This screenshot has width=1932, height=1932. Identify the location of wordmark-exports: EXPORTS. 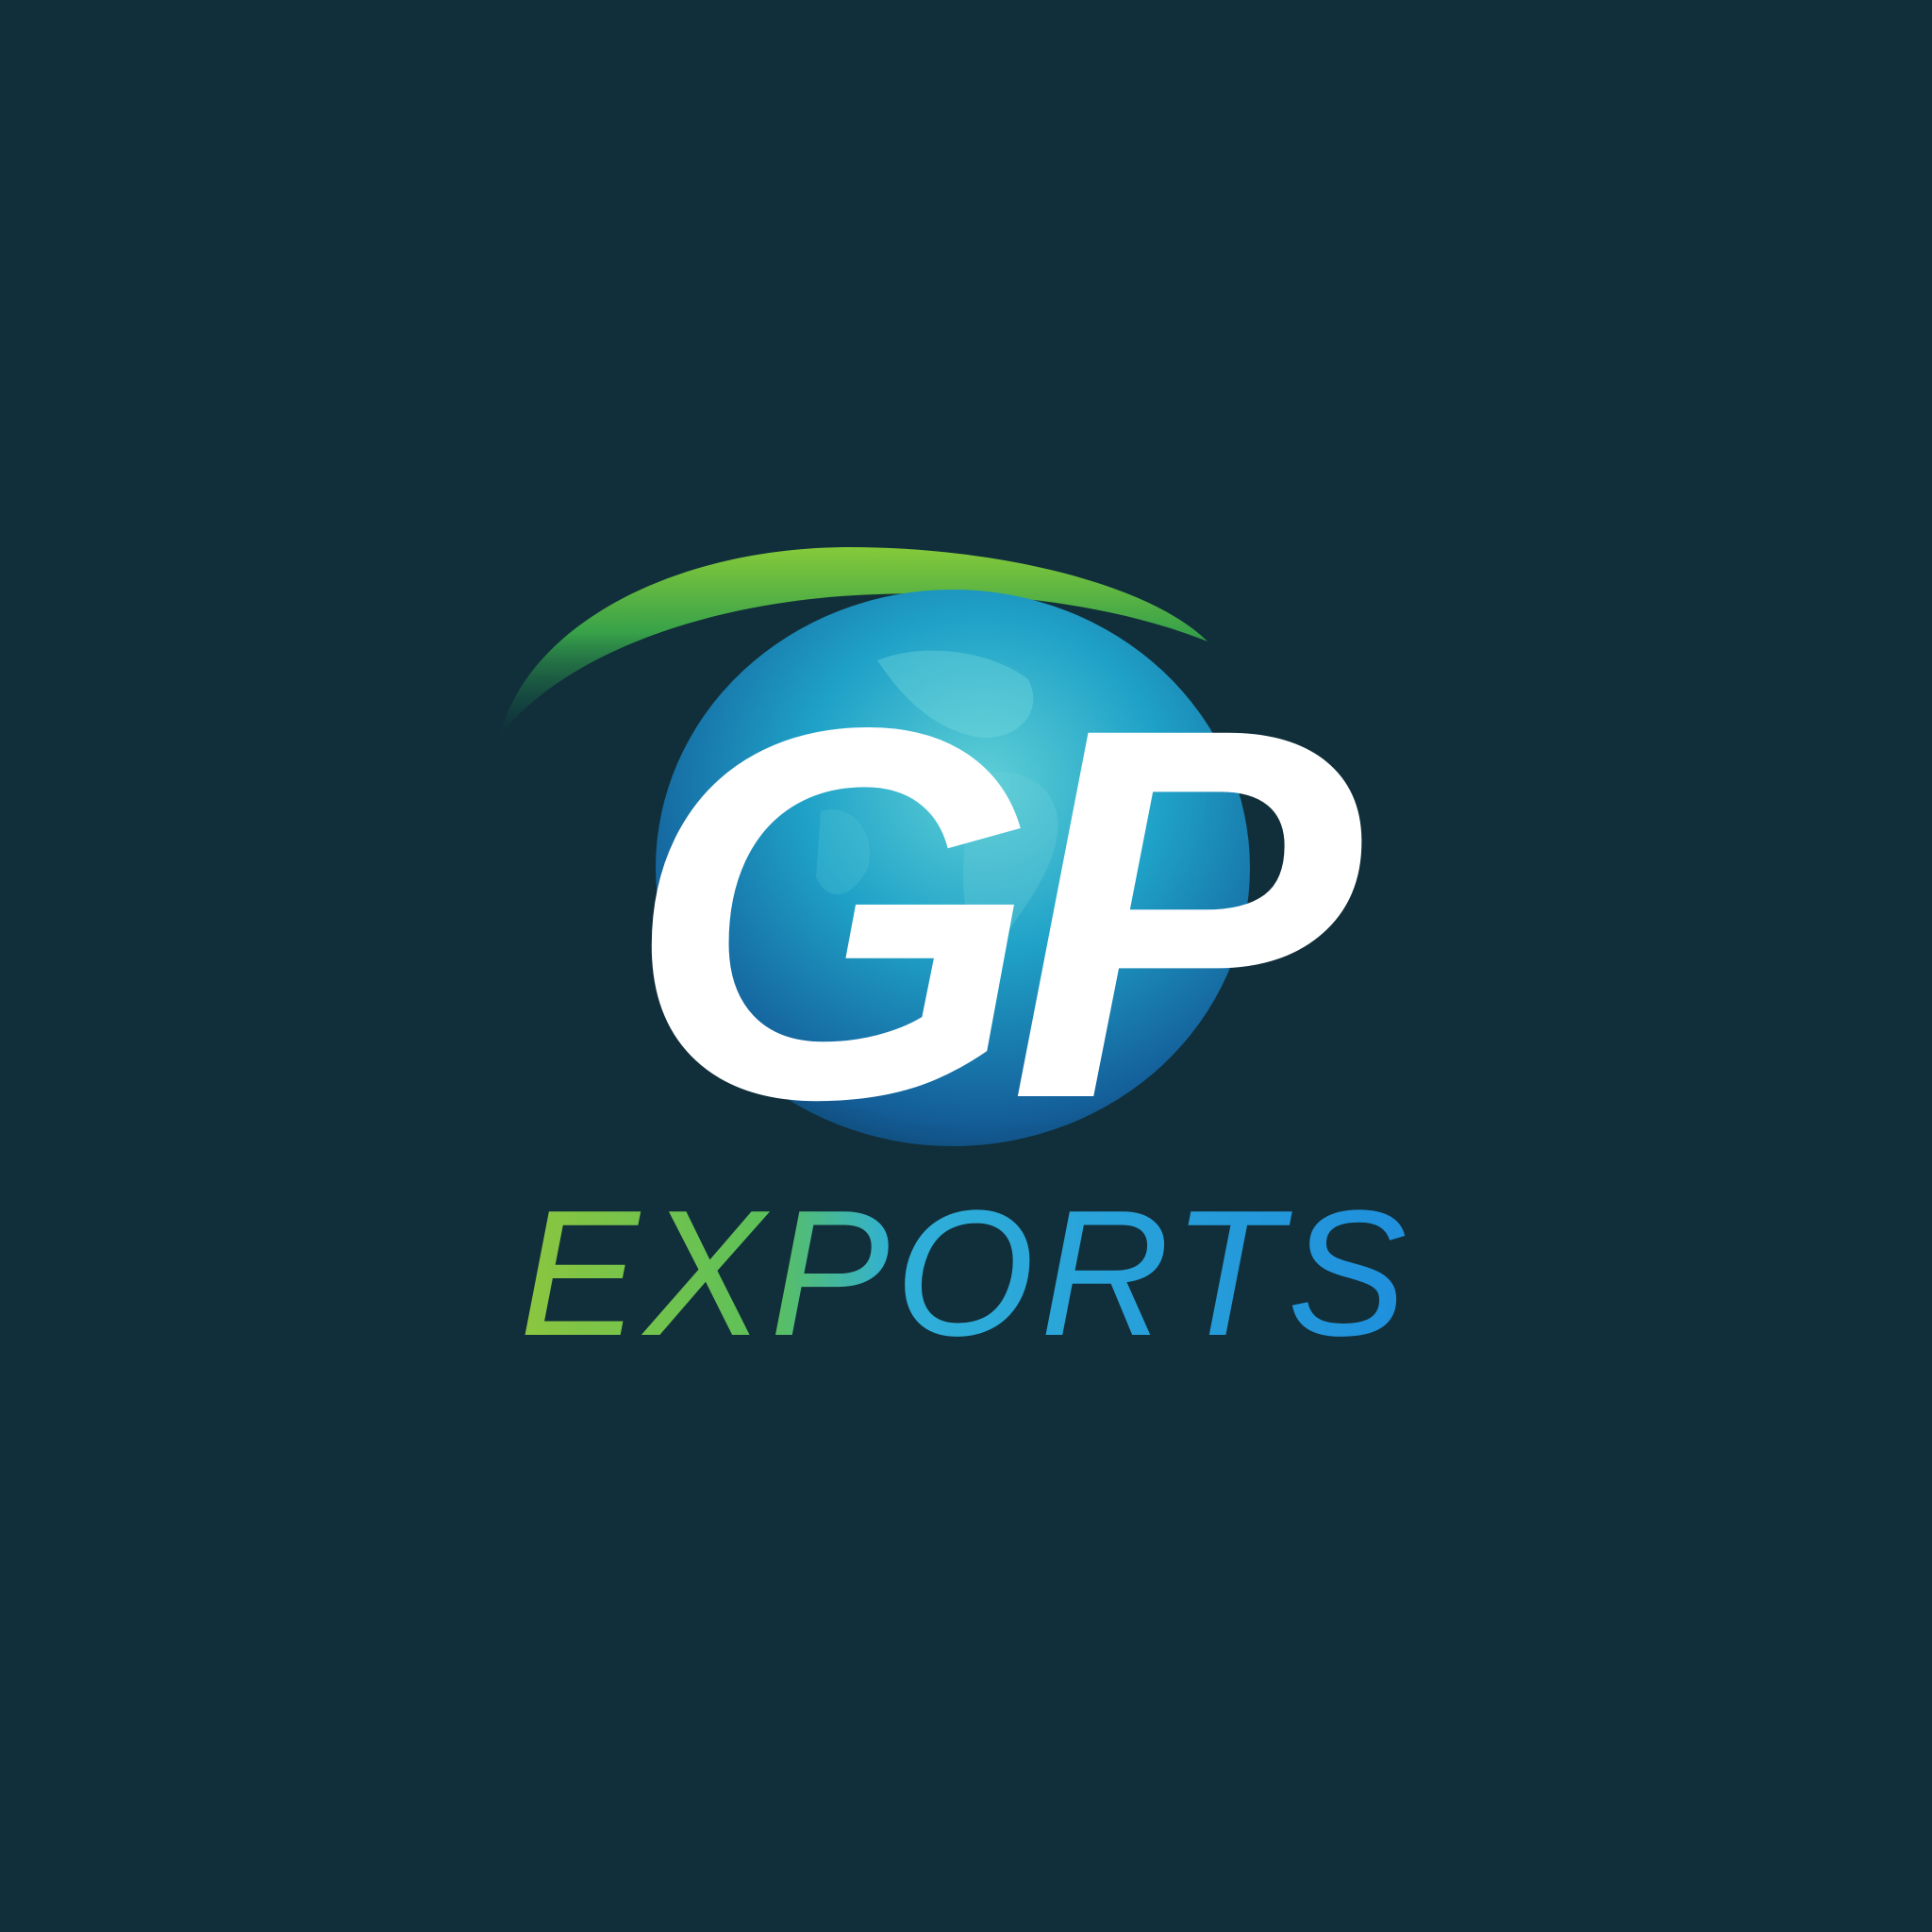
(967, 1274).